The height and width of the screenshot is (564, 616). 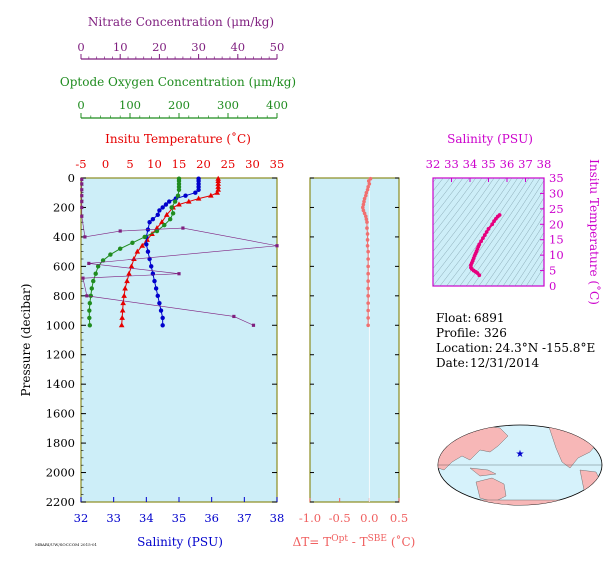 What do you see at coordinates (485, 245) in the screenshot?
I see `ts-series` at bounding box center [485, 245].